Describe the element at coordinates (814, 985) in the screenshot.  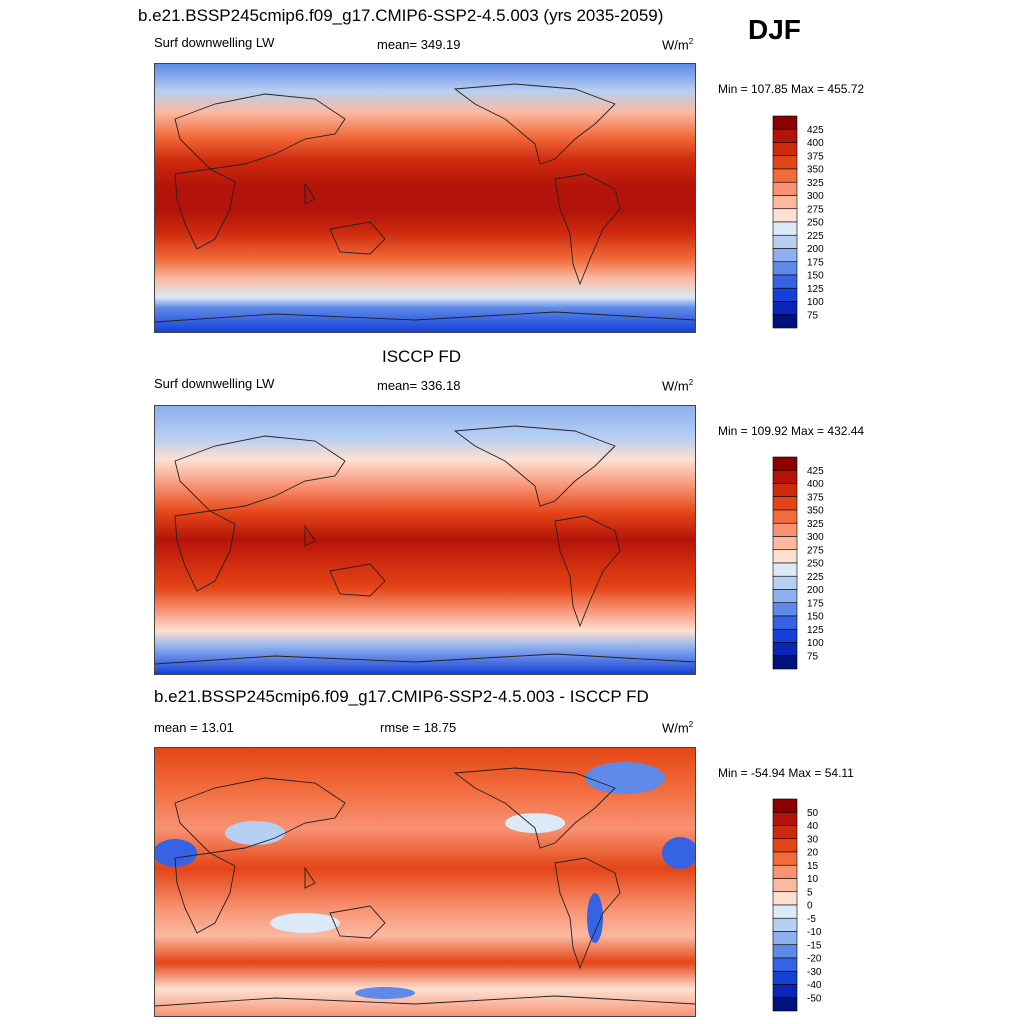
I see `colorbar-tick-label: -40` at that location.